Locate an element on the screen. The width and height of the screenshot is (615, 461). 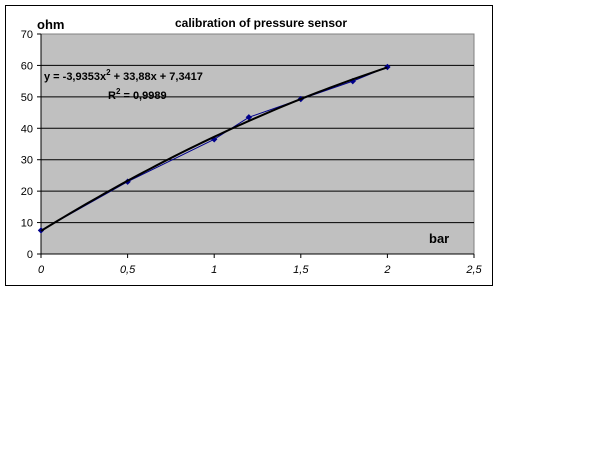
y-tick-label: 30 is located at coordinates (27, 161).